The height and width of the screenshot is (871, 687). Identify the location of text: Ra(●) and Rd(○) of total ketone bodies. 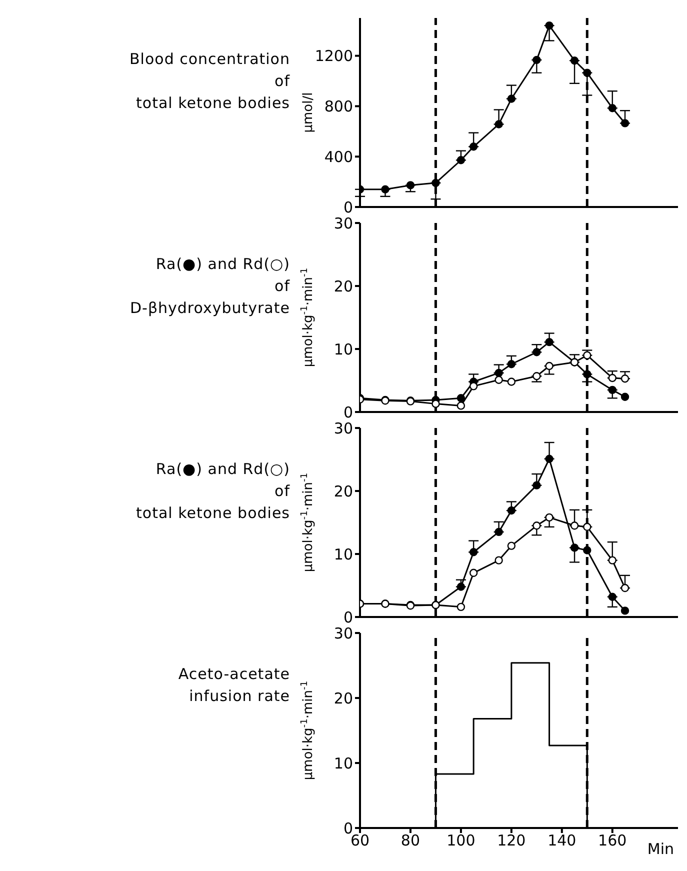
(213, 491).